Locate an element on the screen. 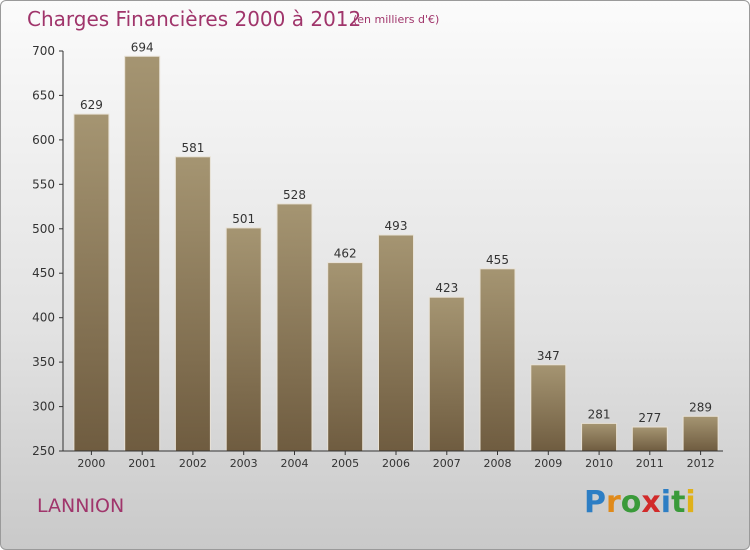  value-label: 528 is located at coordinates (294, 195).